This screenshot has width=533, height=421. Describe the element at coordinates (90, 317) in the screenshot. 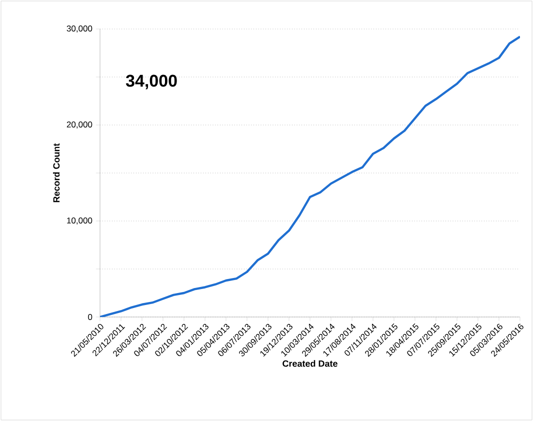

I see `y-tick-label: 0` at that location.